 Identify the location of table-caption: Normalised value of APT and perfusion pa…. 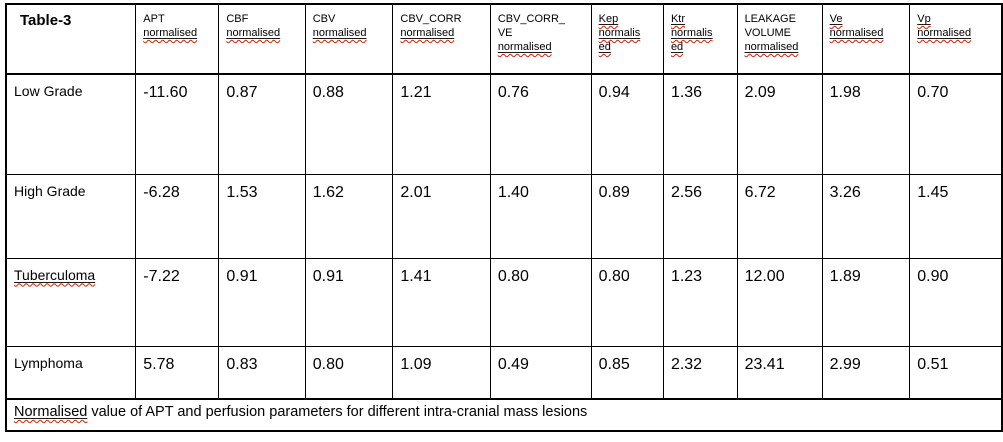
(504, 415).